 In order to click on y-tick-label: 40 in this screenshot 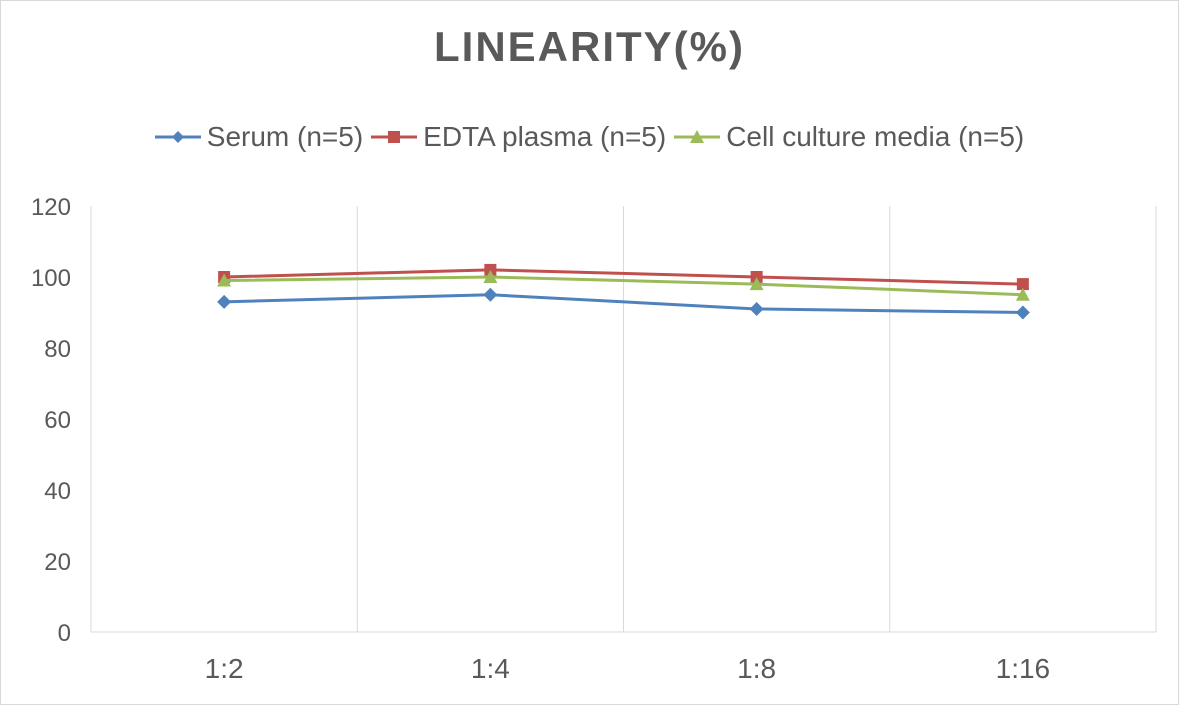, I will do `click(57, 491)`.